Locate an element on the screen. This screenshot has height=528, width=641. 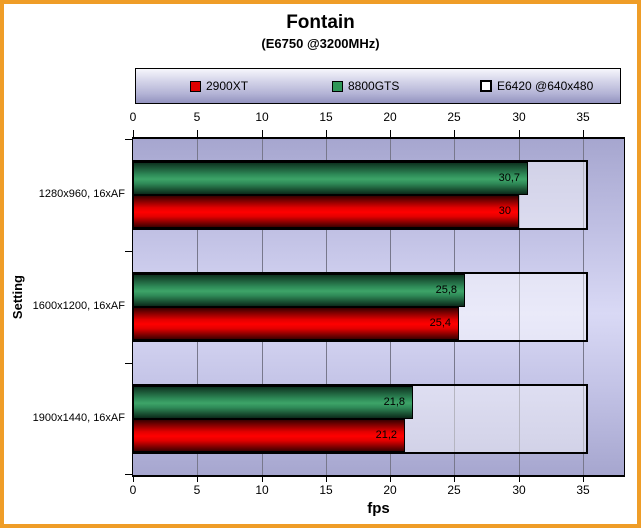
legend-item-2900xt: 2900XT is located at coordinates (219, 86).